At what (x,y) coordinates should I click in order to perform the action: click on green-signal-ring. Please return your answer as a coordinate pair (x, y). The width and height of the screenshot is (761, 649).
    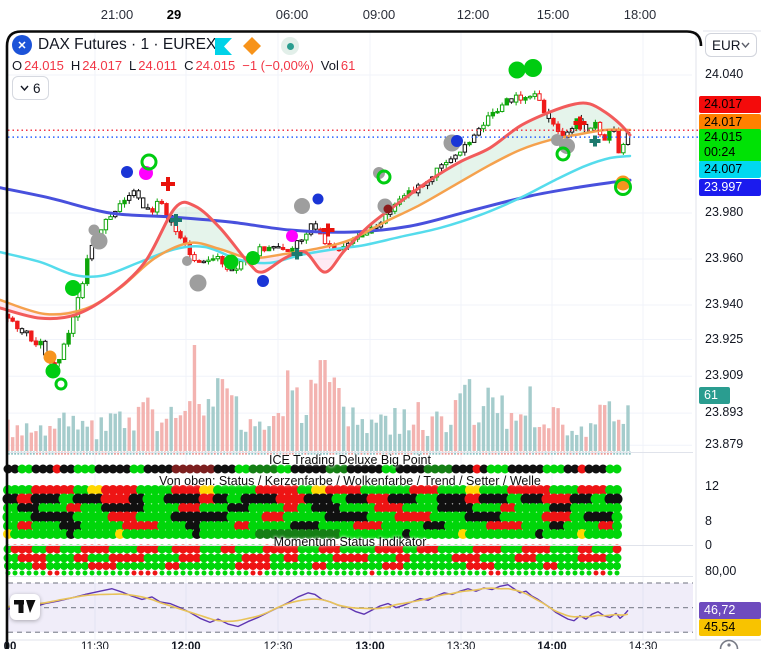
    Looking at the image, I should click on (563, 154).